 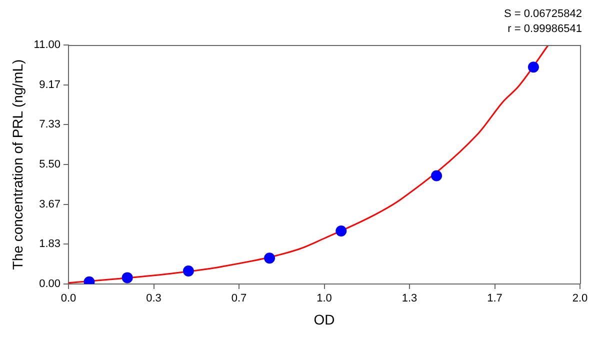 What do you see at coordinates (410, 298) in the screenshot?
I see `x-tick-label: 1.3` at bounding box center [410, 298].